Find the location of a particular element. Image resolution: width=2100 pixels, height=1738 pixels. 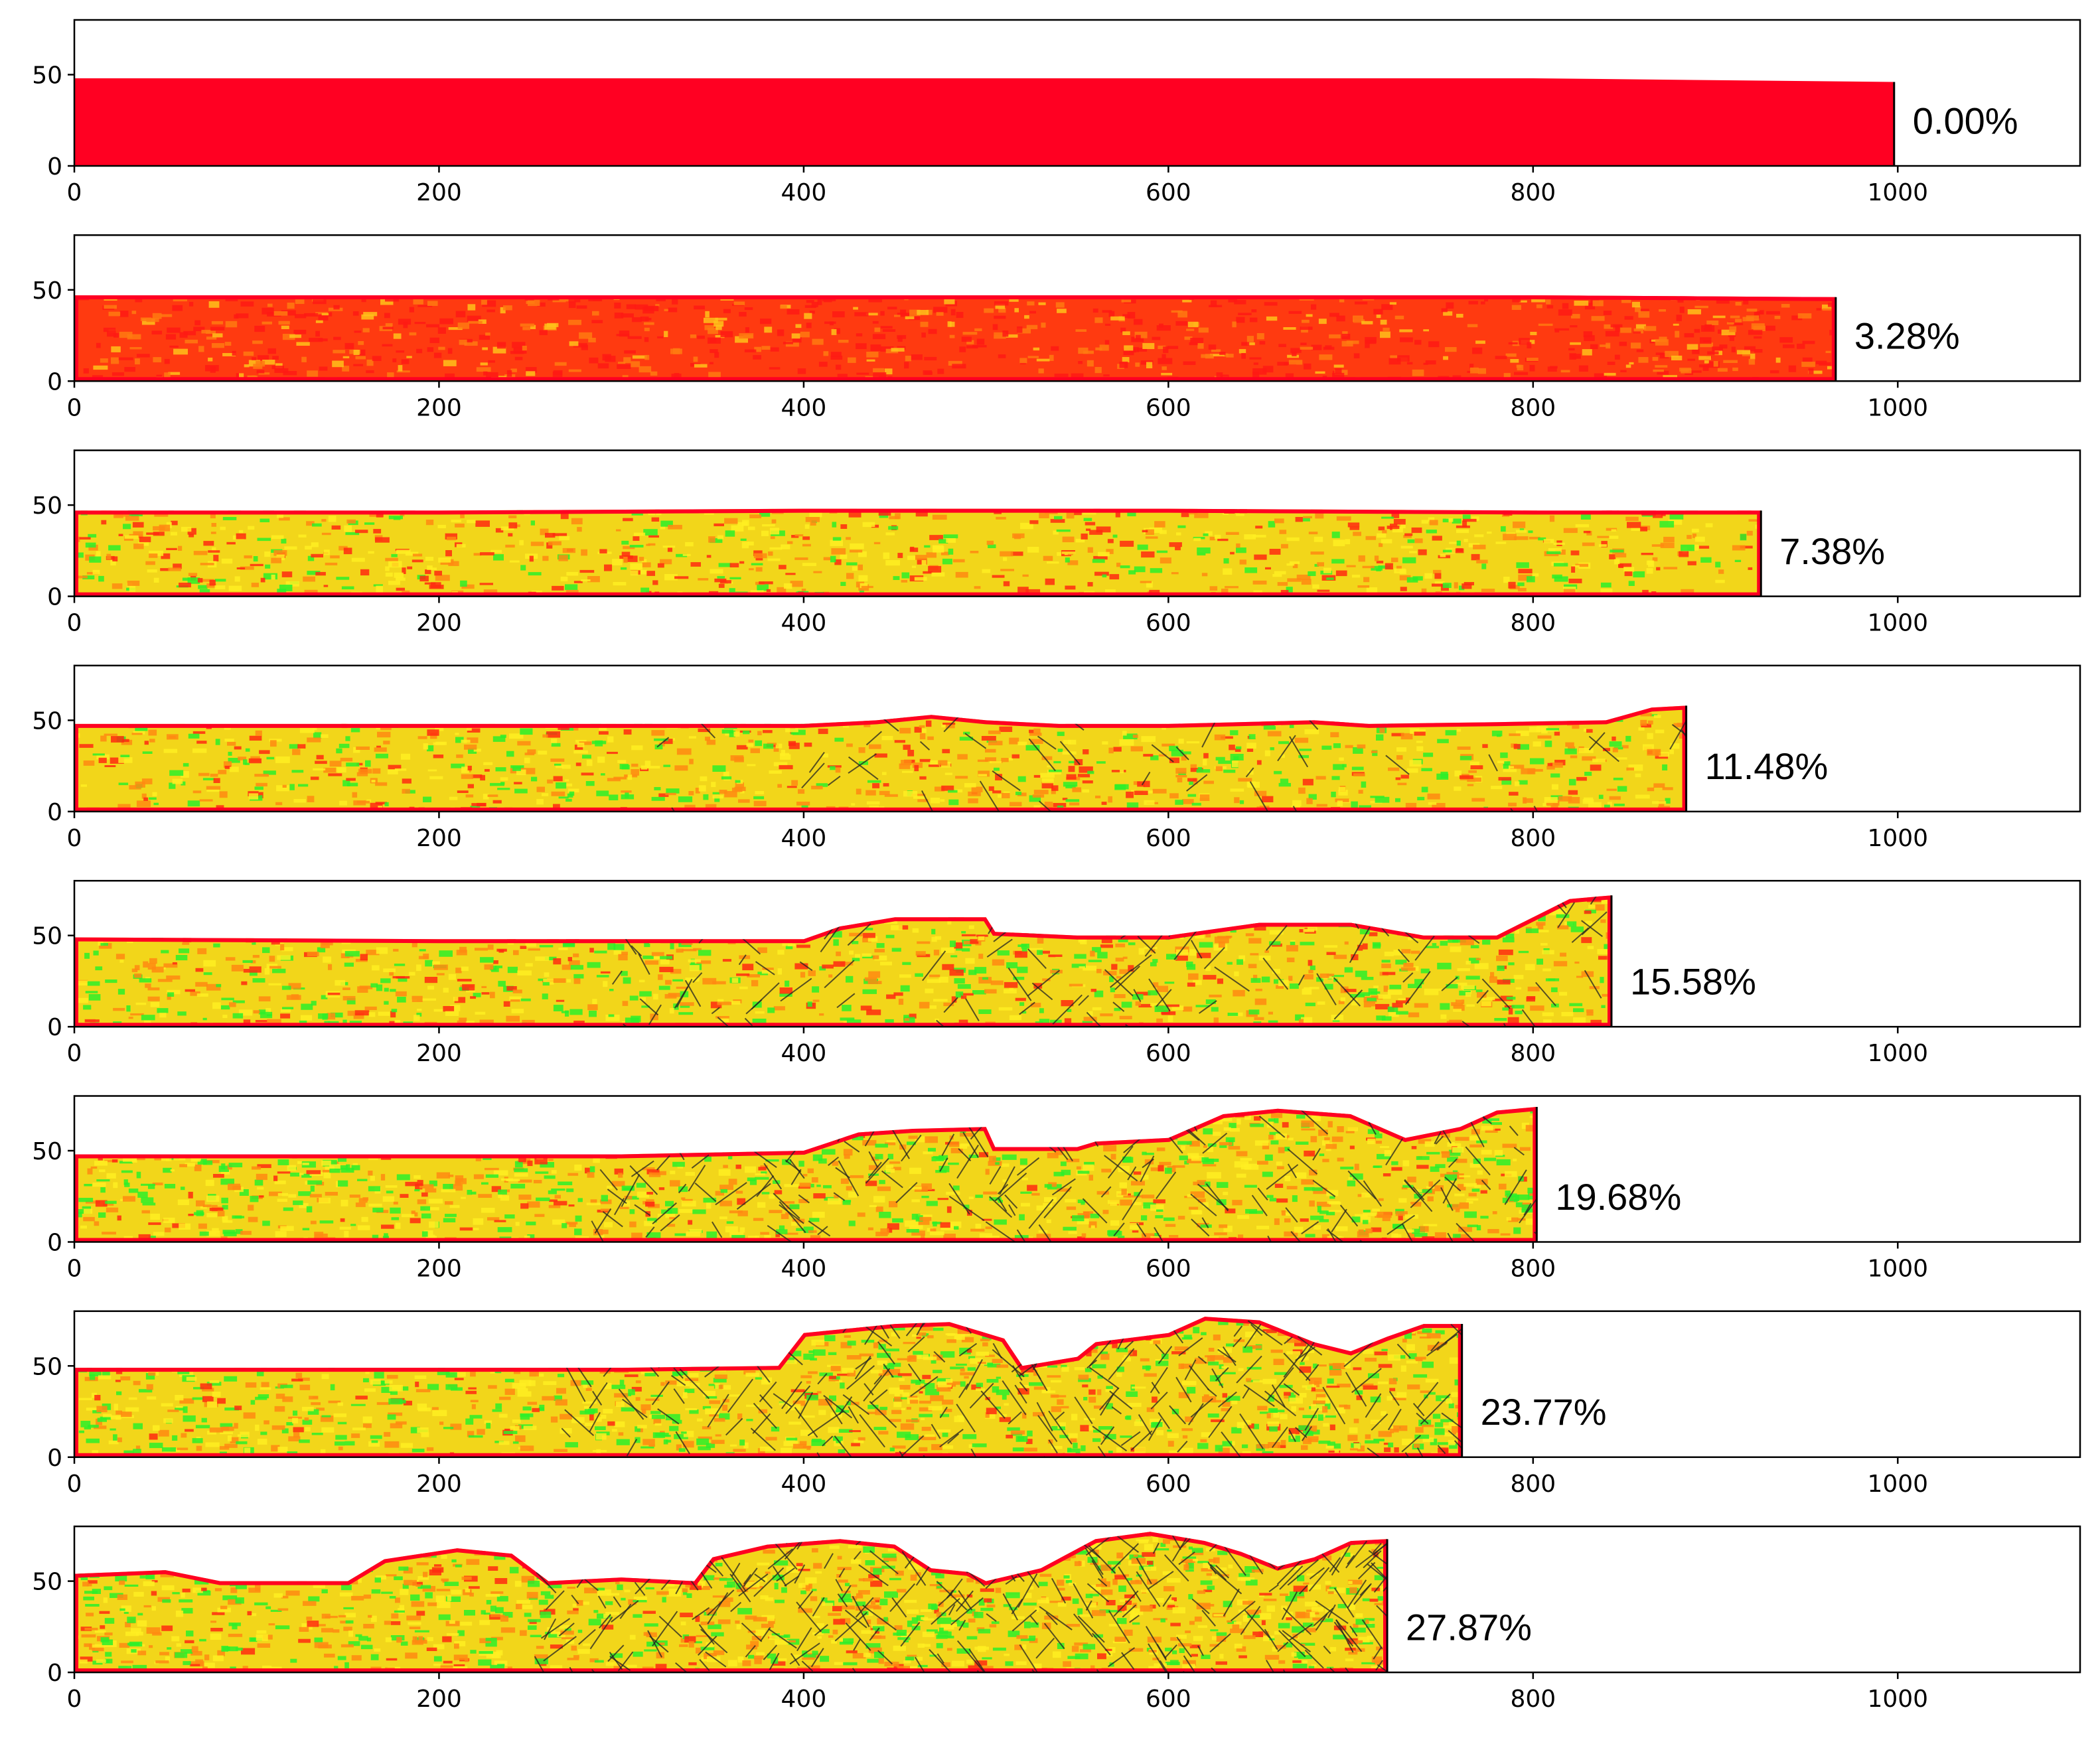

panel-5: 0 200 400 600 800 1000 0 50 15.58% is located at coordinates (1056, 973).